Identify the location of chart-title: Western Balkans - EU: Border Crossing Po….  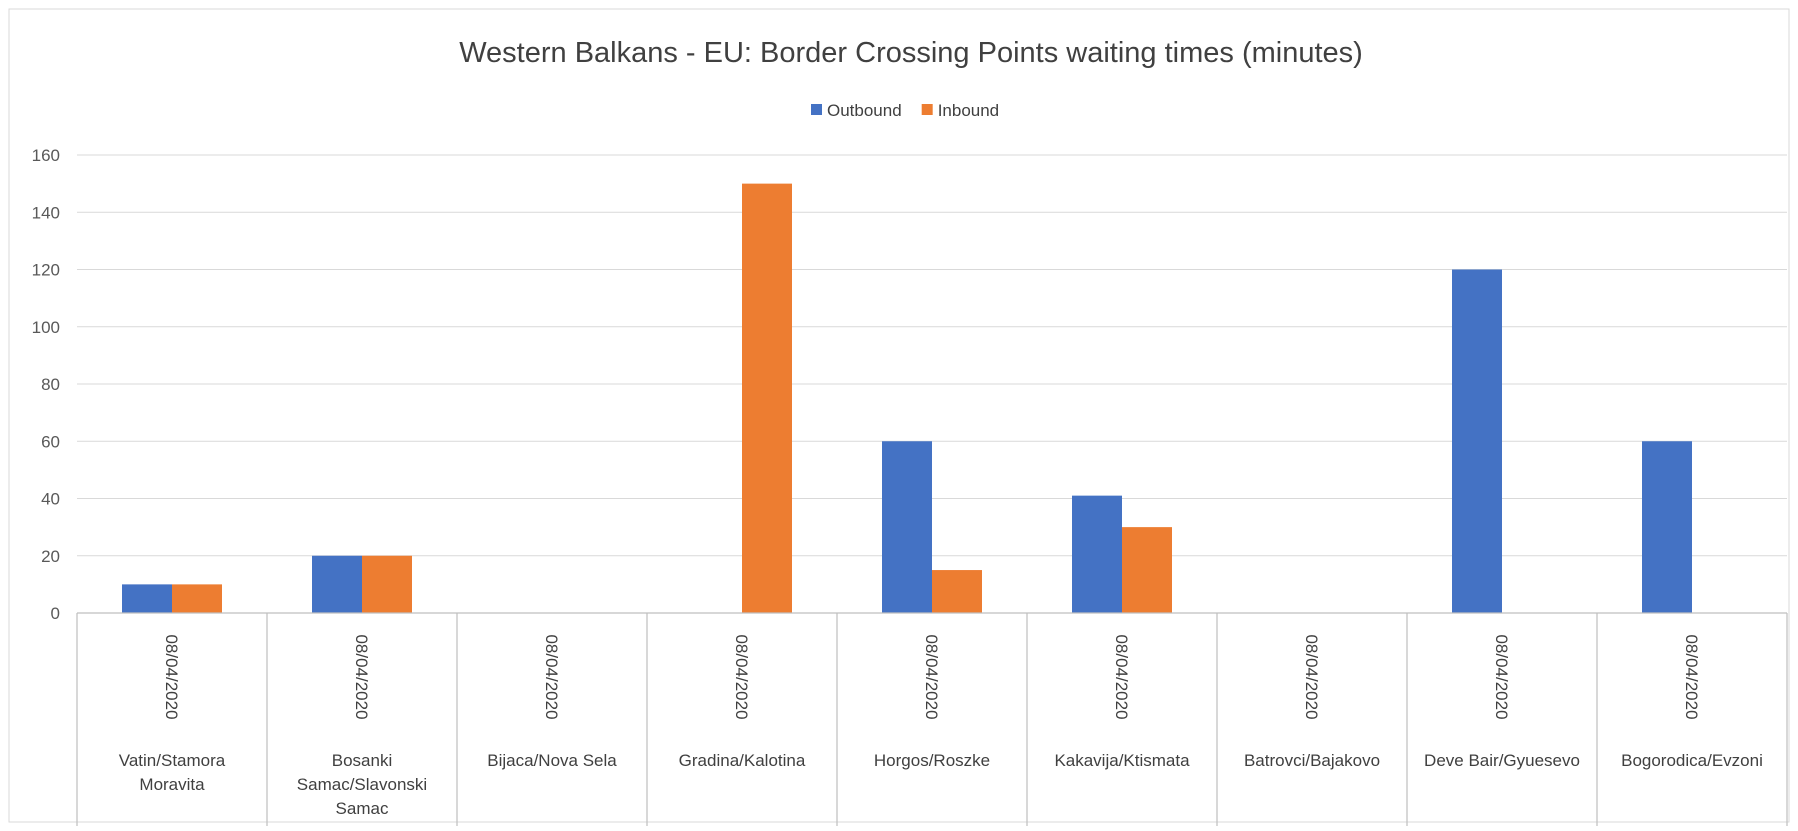
(911, 53).